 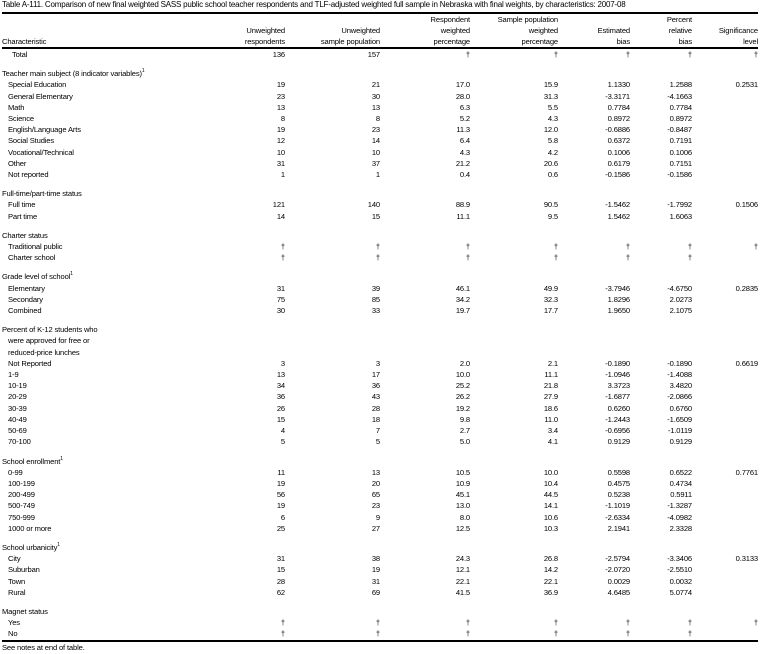 I want to click on section-header-row: Grade level of school1, so click(x=380, y=272).